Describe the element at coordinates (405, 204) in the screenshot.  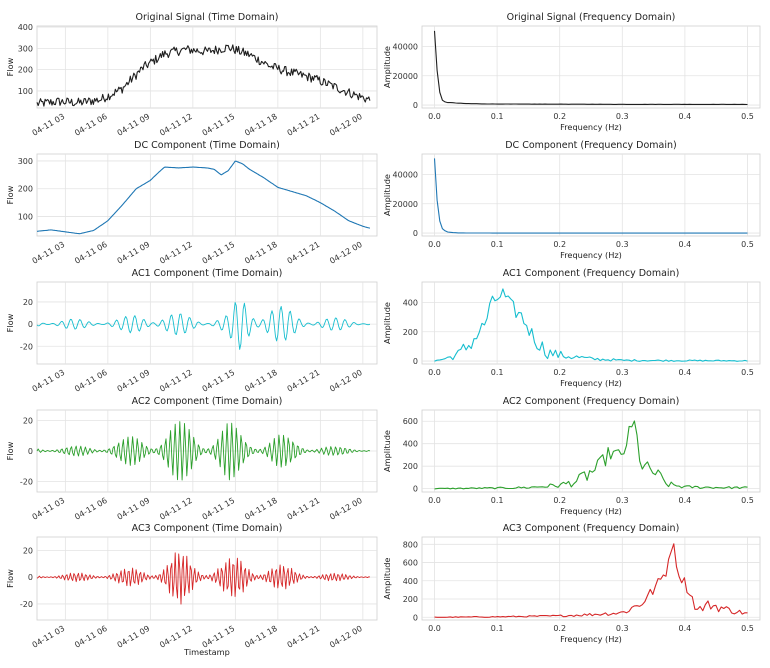
I see `y-tick-label: 20000` at that location.